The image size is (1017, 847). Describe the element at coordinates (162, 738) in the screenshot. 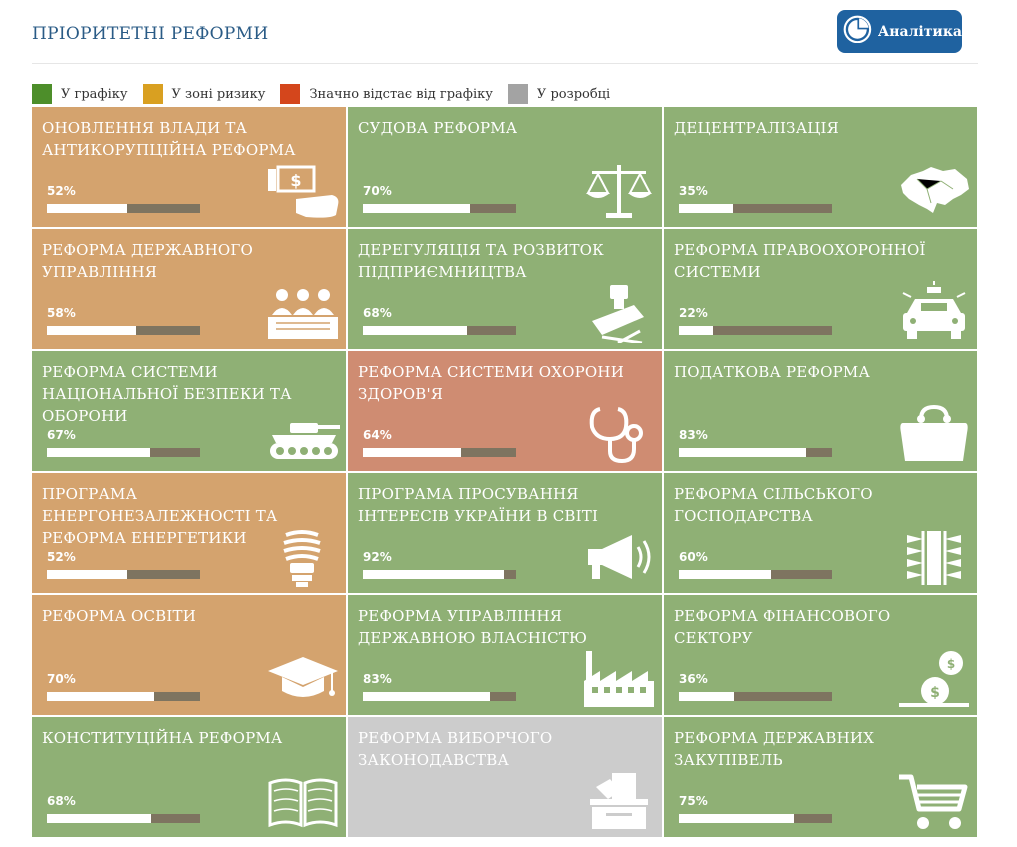

I see `reform-title: Конституційна реформа` at that location.